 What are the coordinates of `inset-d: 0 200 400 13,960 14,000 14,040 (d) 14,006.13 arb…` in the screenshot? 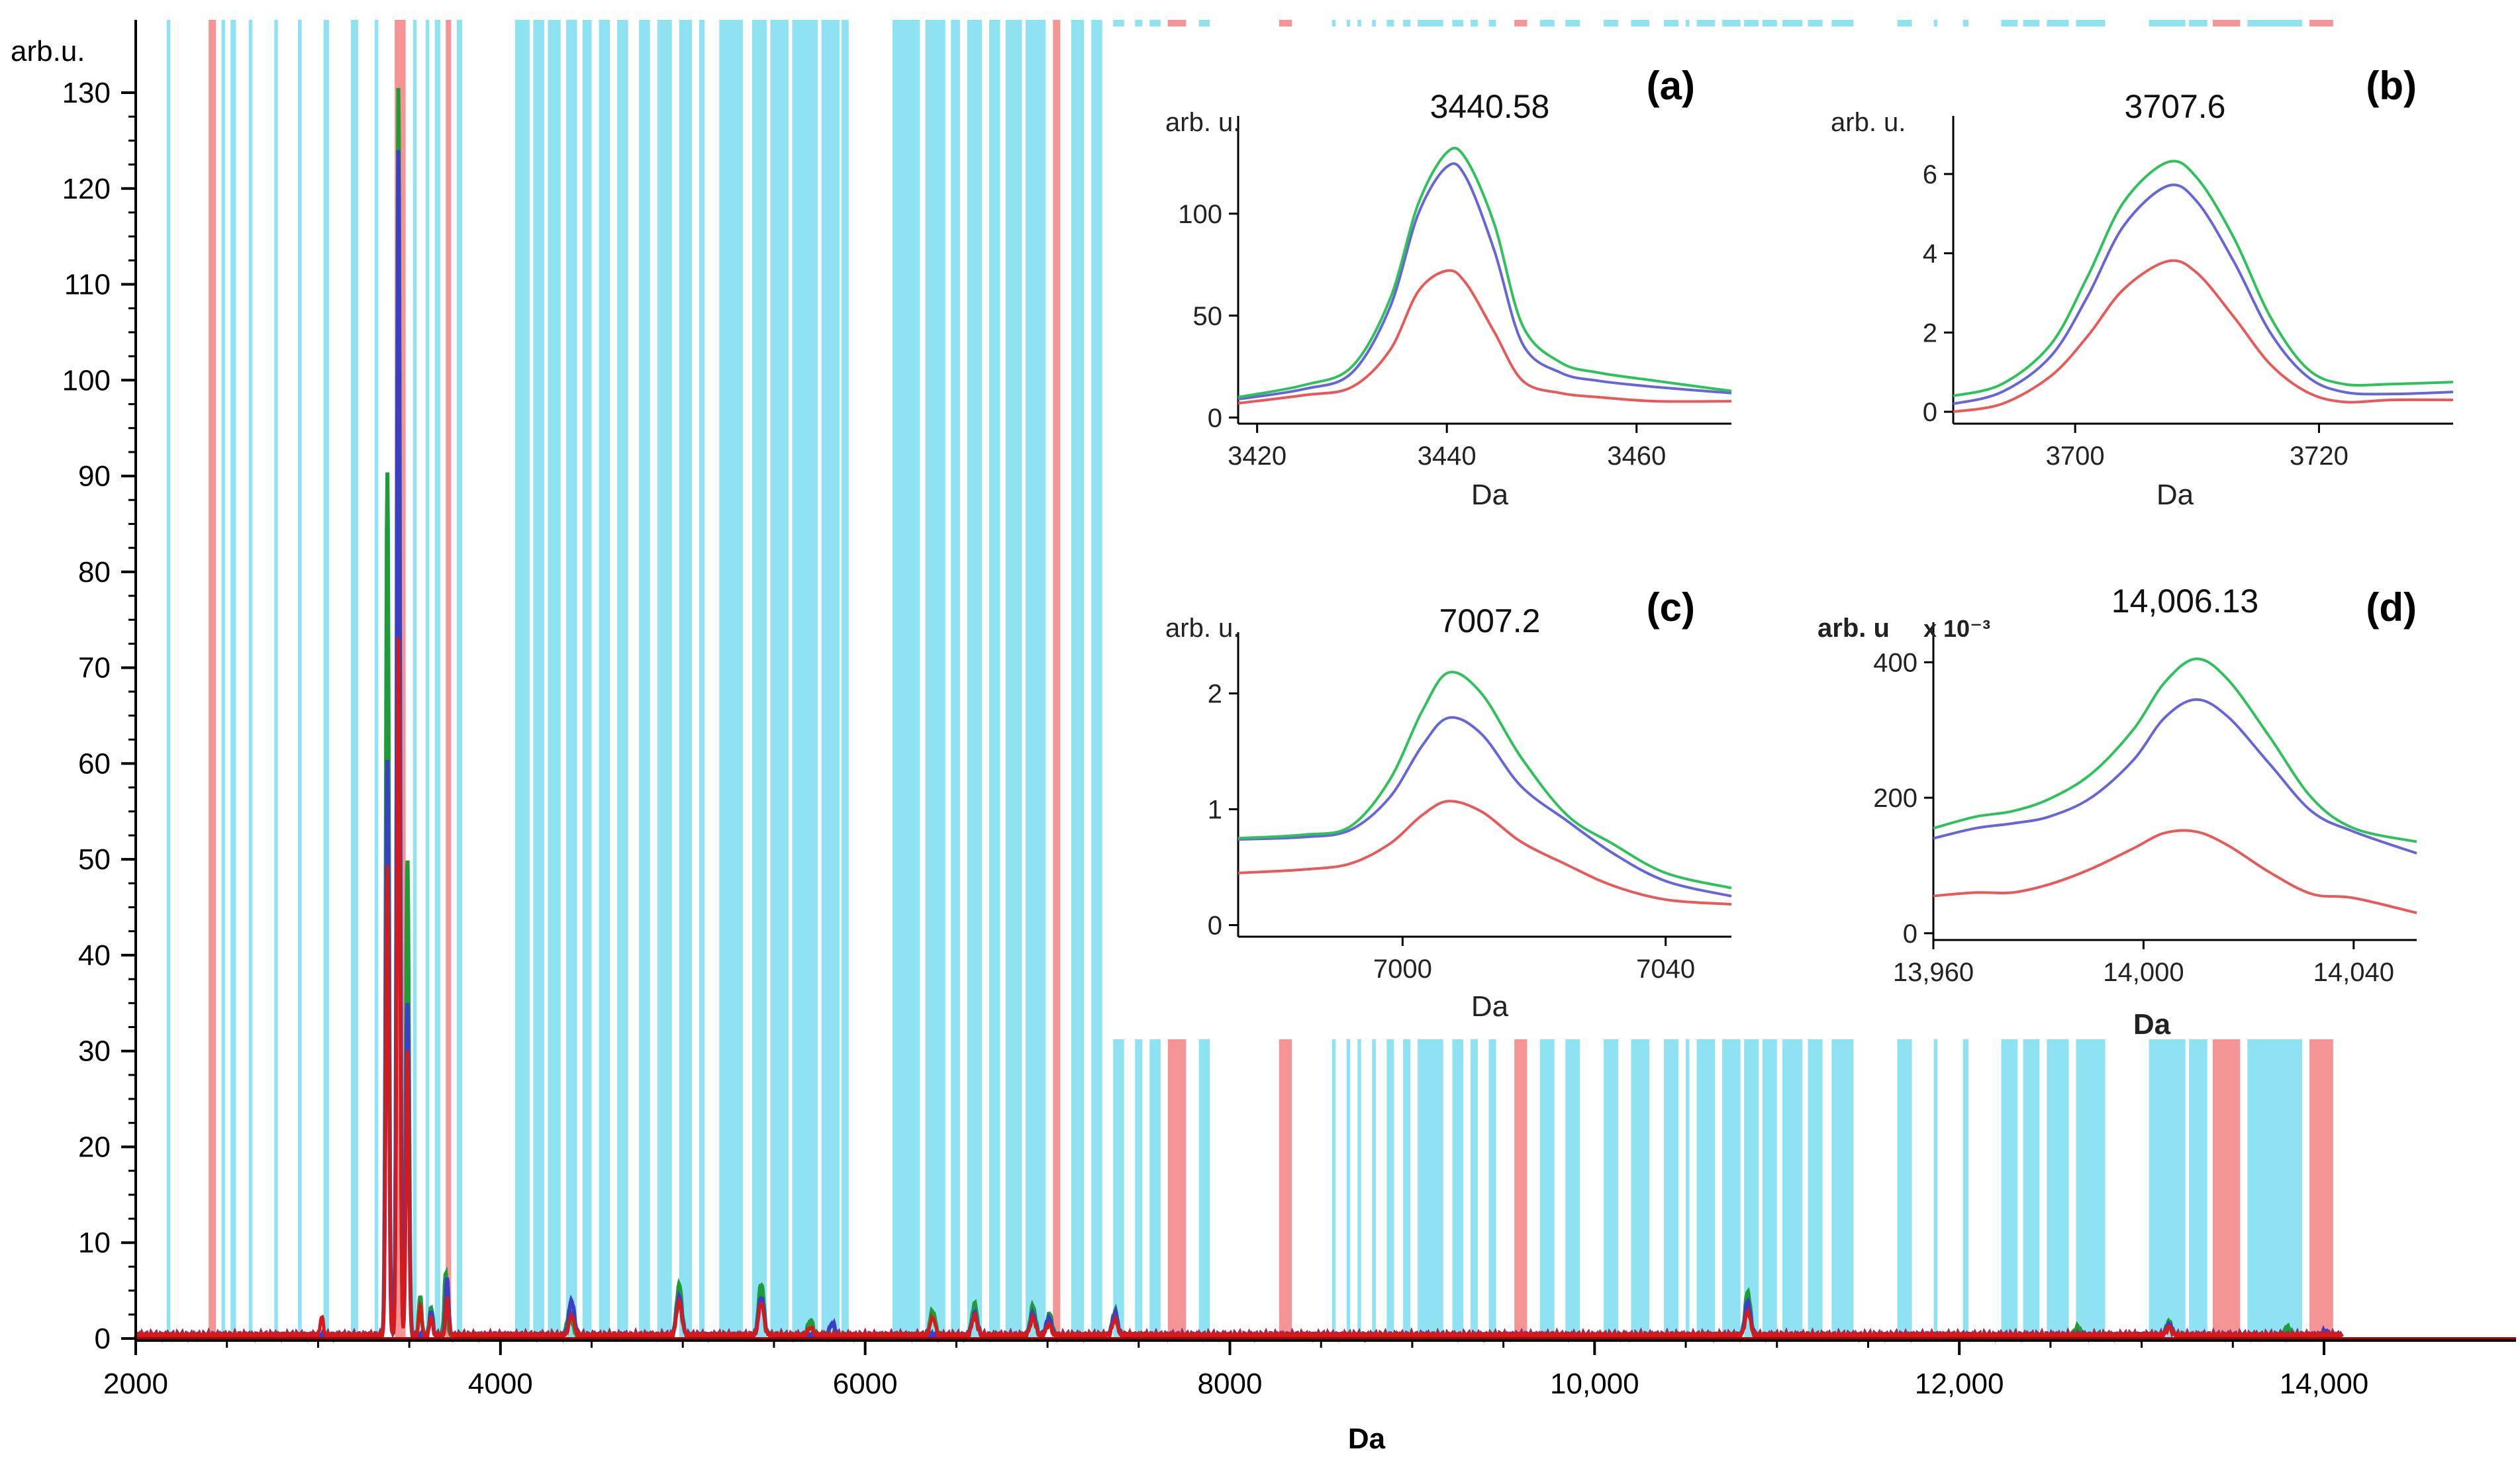 It's located at (2117, 812).